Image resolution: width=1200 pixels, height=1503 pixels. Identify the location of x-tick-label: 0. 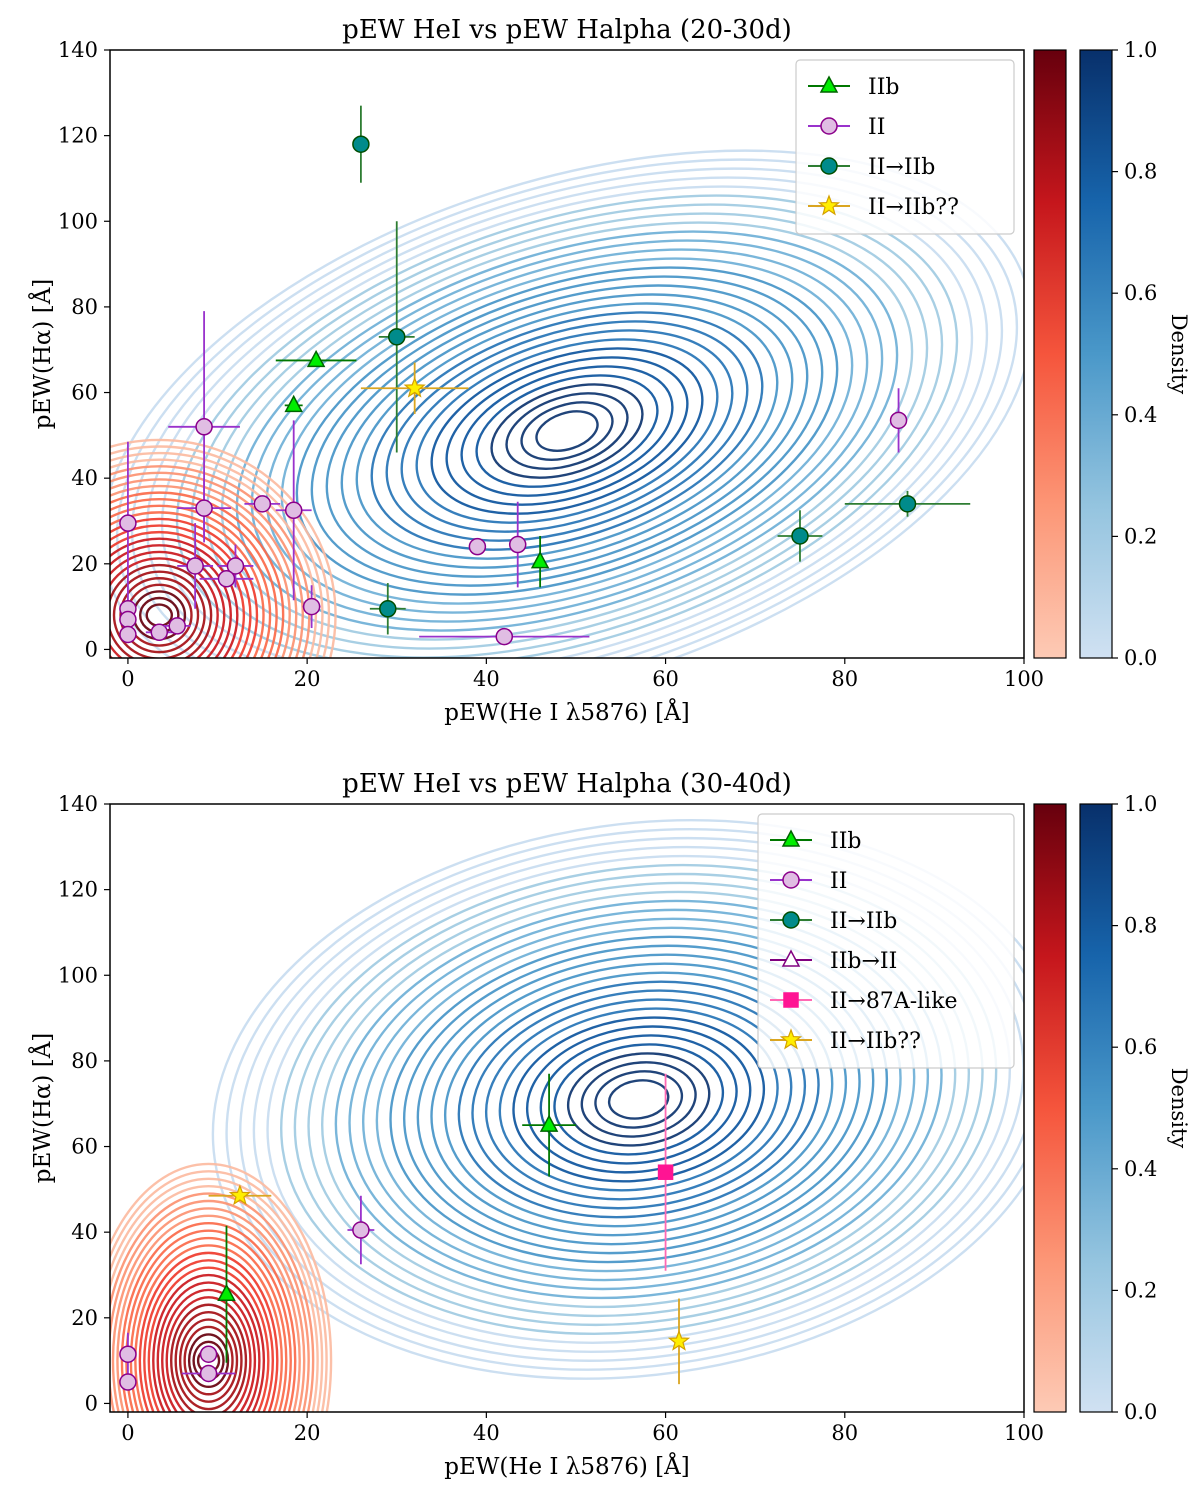
(127, 1433).